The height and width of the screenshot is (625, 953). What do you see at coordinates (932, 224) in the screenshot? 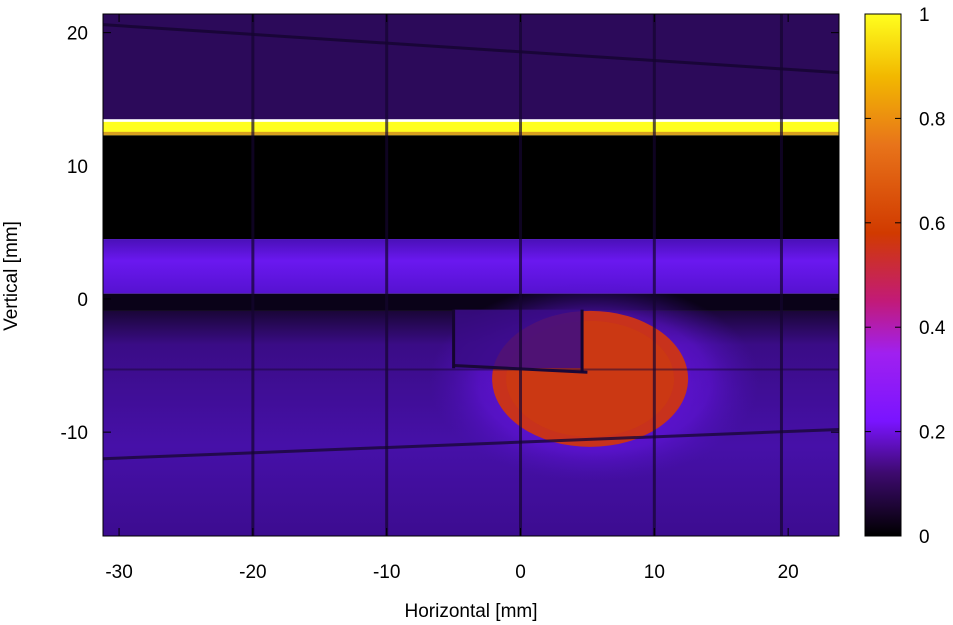
I see `colorbar-tick-label: 0.6` at bounding box center [932, 224].